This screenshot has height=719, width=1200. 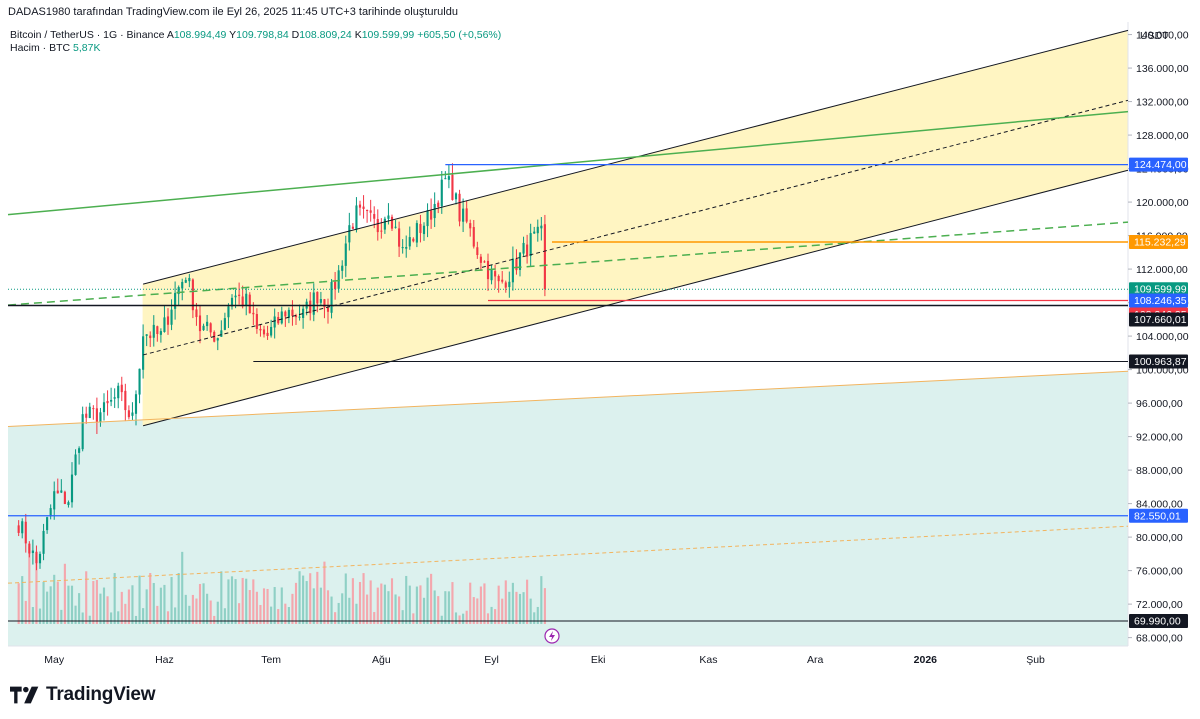 What do you see at coordinates (1159, 538) in the screenshot?
I see `price-tick-label: 80.000,00` at bounding box center [1159, 538].